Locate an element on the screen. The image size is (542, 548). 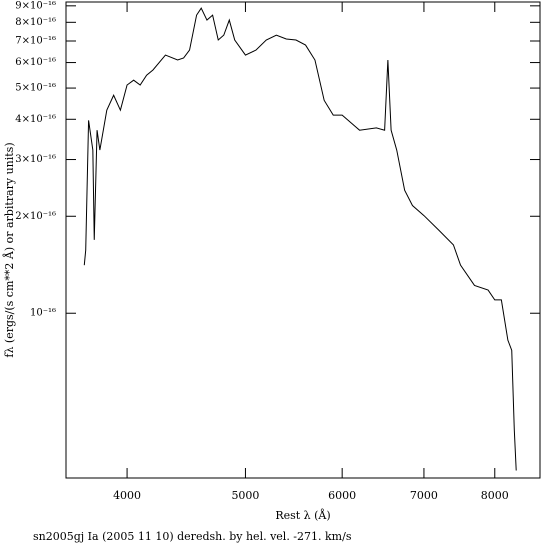
y-tick-label: 8×10⁻¹⁶ is located at coordinates (35, 22).